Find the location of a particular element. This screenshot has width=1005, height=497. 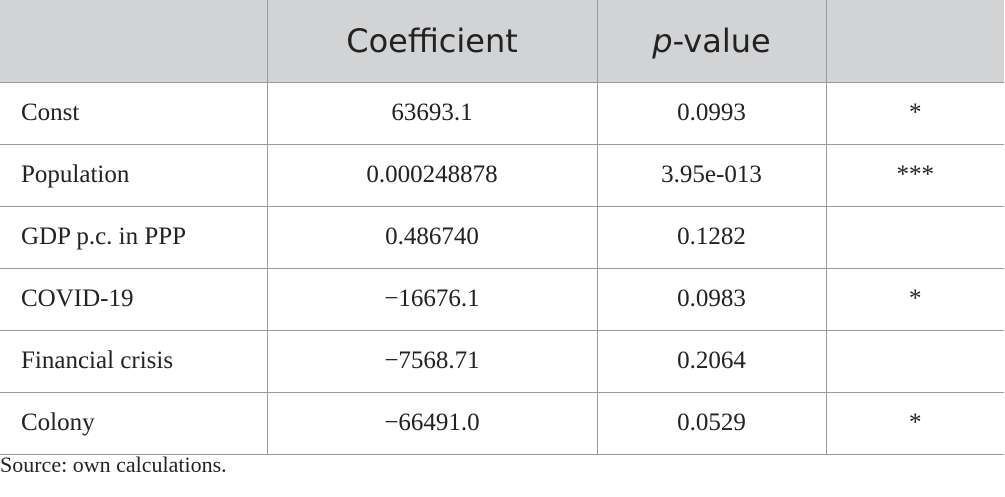

table-row: Financial crisis −7568.71 0.2064 is located at coordinates (502, 361).